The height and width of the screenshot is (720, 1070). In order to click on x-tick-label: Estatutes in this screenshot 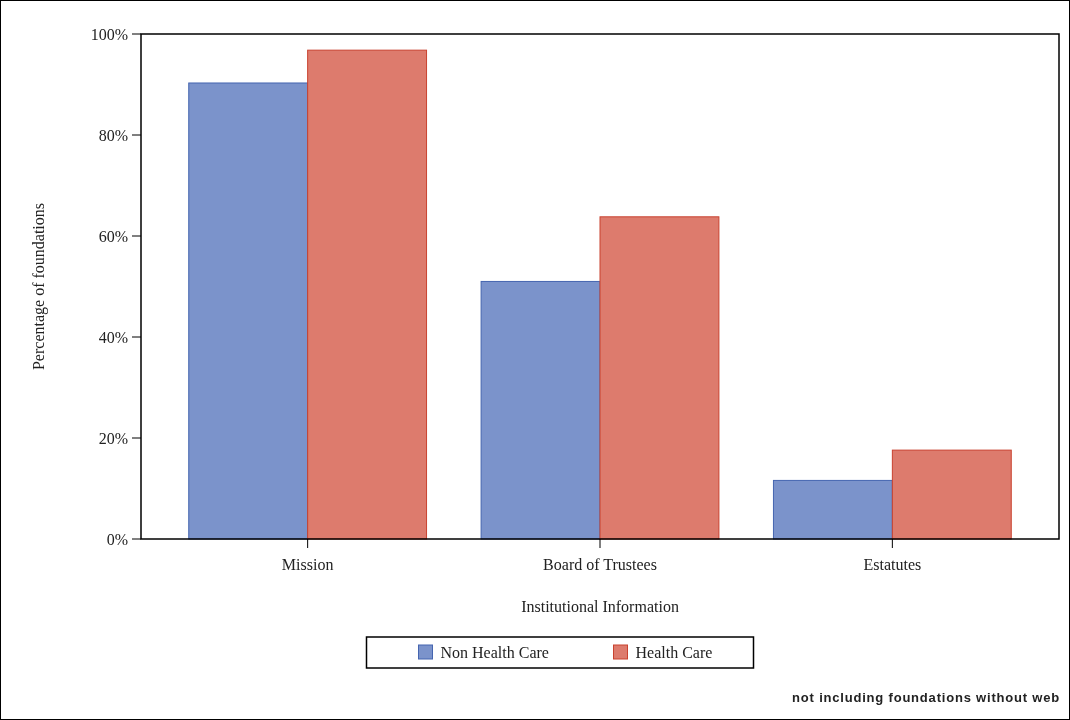, I will do `click(892, 564)`.